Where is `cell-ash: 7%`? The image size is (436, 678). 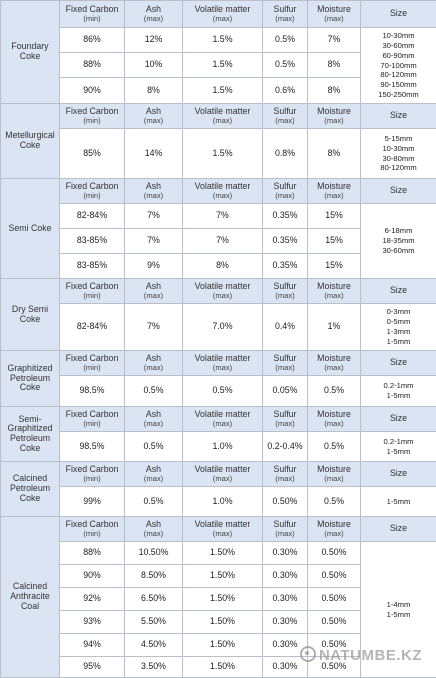 cell-ash: 7% is located at coordinates (154, 241).